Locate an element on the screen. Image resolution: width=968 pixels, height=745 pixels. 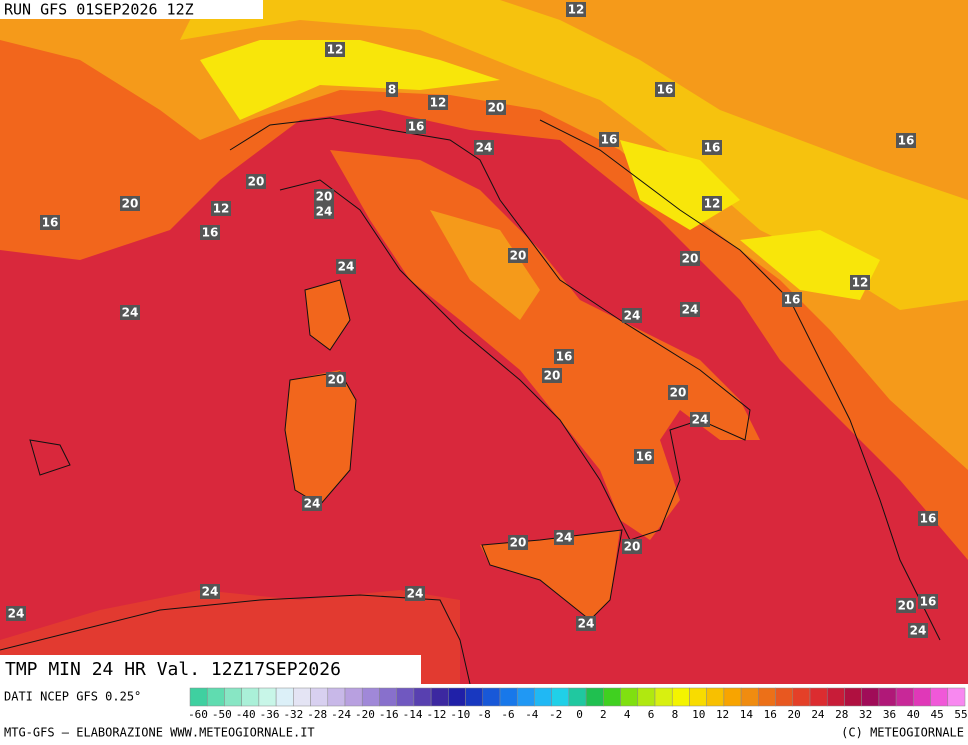
colorbar-label: -28 is located at coordinates (317, 714).